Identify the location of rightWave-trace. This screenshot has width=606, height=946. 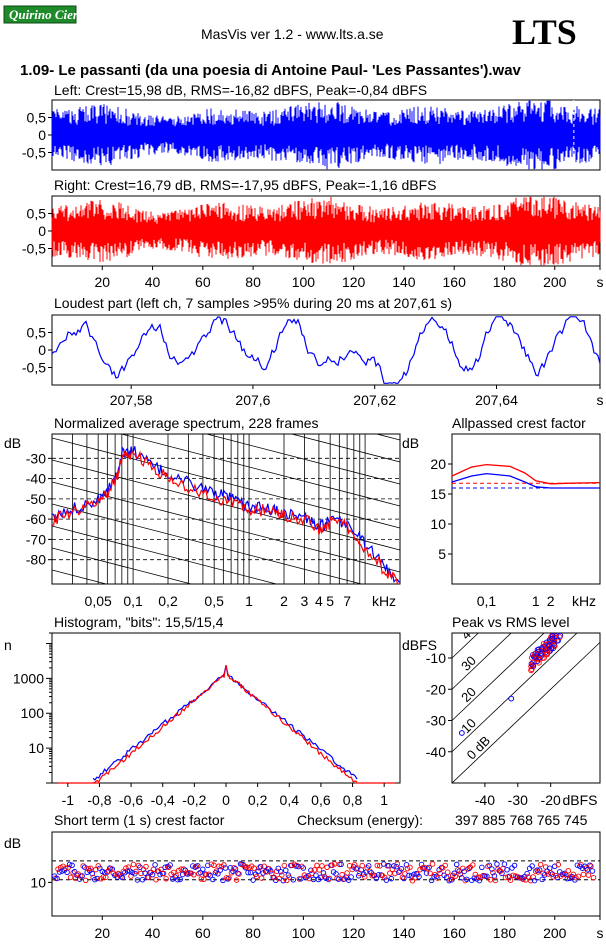
(326, 231).